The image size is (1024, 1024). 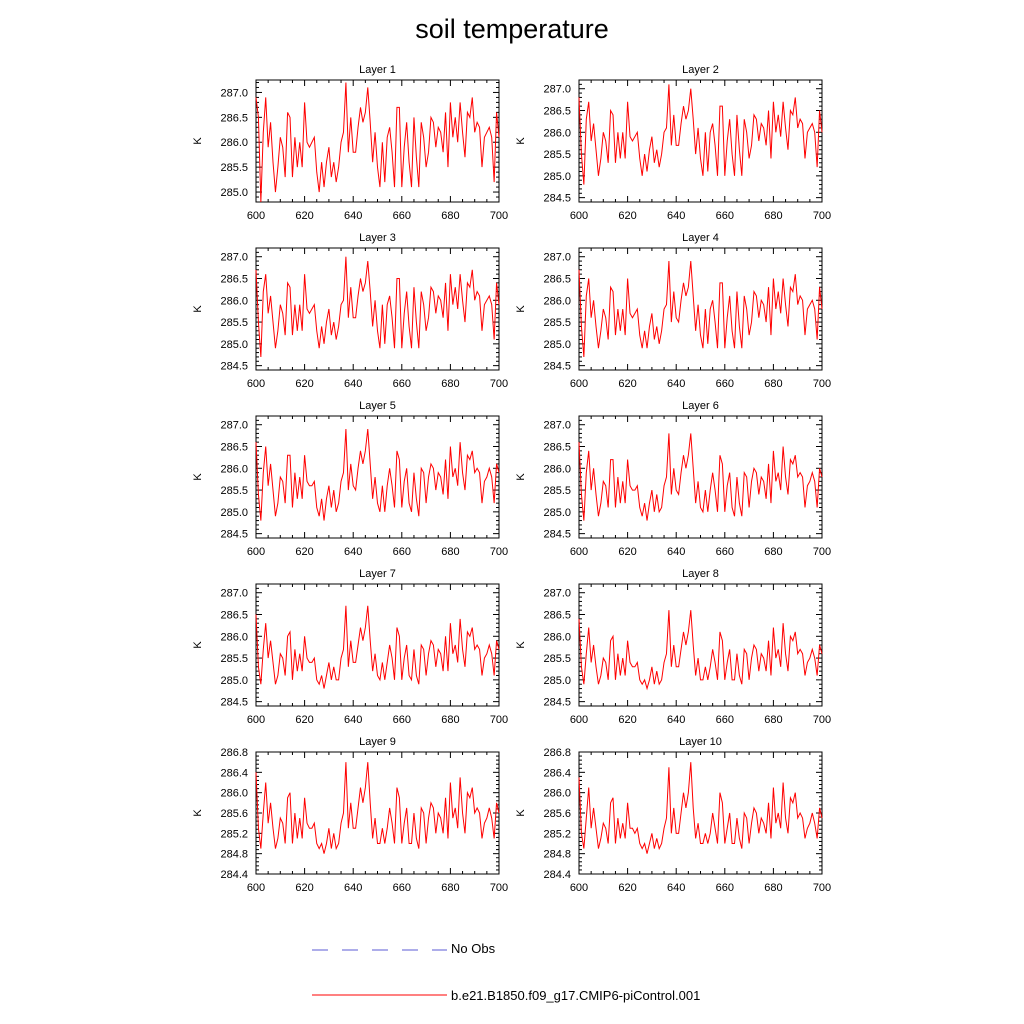 I want to click on panel-title: Layer 2, so click(x=700, y=70).